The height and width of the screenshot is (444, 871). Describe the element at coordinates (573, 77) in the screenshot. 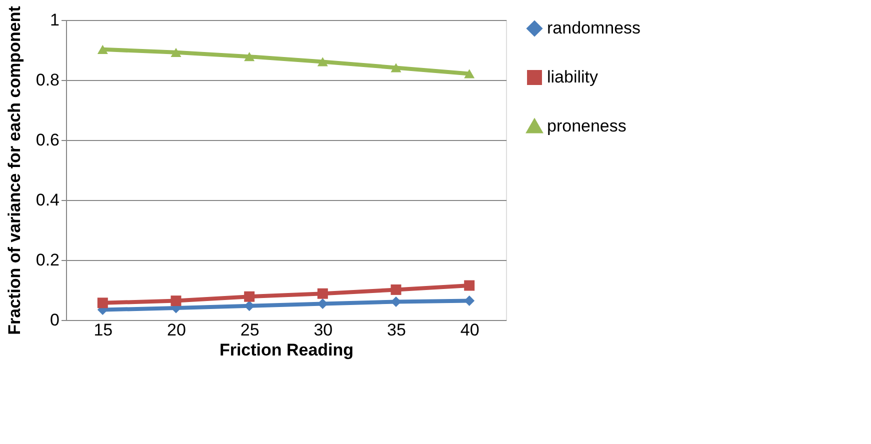

I see `legend-label: liability` at that location.